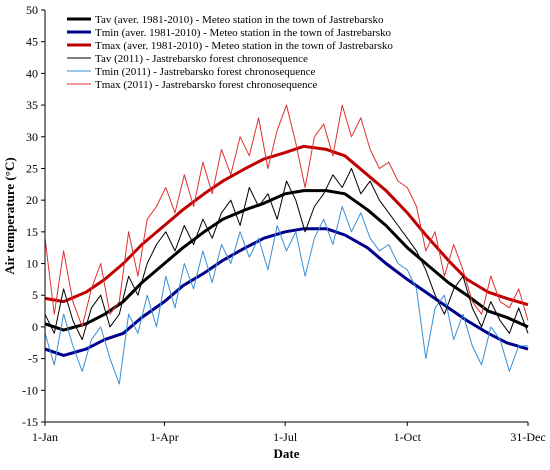 This screenshot has width=550, height=470. I want to click on y-tick-label: 25, so click(32, 168).